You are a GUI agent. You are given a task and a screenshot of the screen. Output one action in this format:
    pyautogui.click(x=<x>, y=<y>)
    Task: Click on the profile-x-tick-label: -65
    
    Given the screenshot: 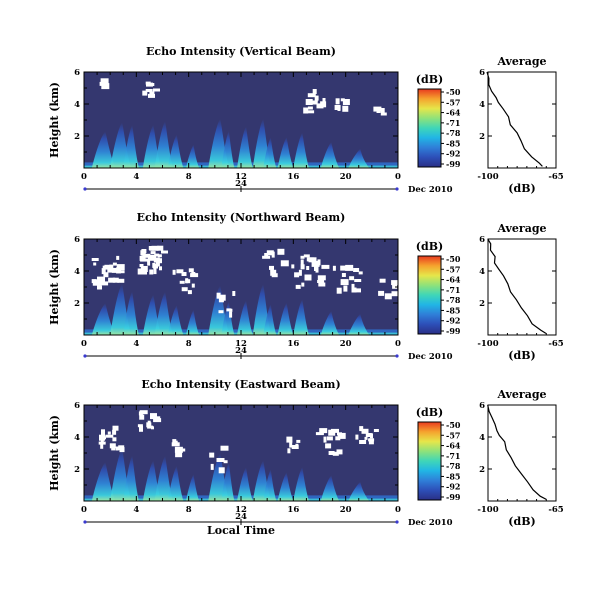 What is the action you would take?
    pyautogui.click(x=555, y=177)
    